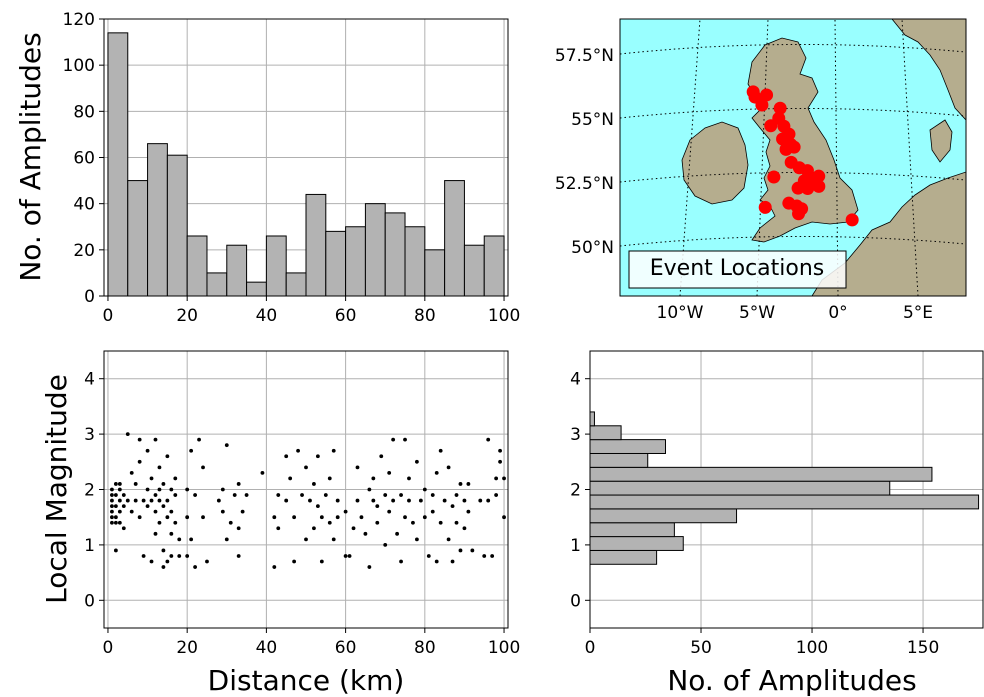 This screenshot has height=697, width=984. Describe the element at coordinates (918, 313) in the screenshot. I see `longitude-tick-label: 5°E` at that location.